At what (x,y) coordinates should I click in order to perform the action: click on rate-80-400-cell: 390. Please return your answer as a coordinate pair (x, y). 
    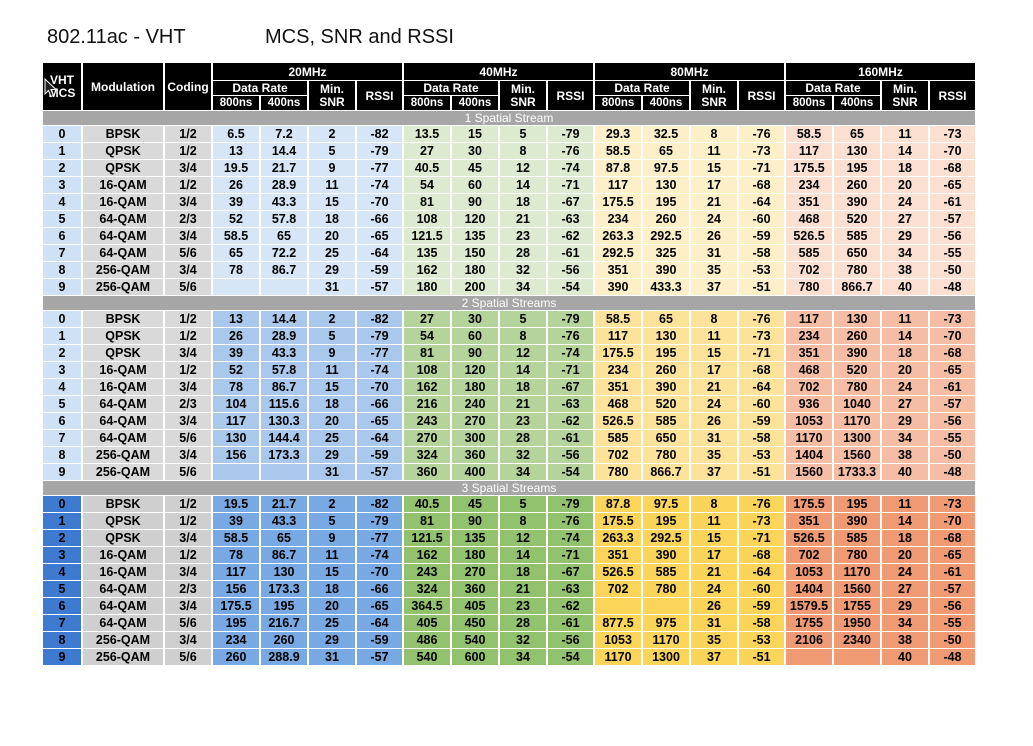
    Looking at the image, I should click on (666, 555).